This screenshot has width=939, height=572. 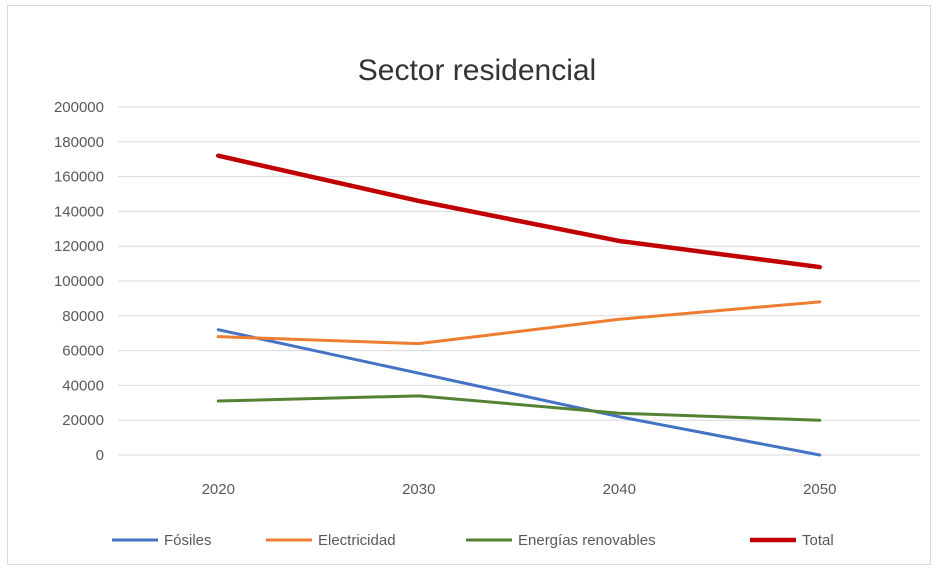 I want to click on y-tick-label: 20000, so click(x=83, y=420).